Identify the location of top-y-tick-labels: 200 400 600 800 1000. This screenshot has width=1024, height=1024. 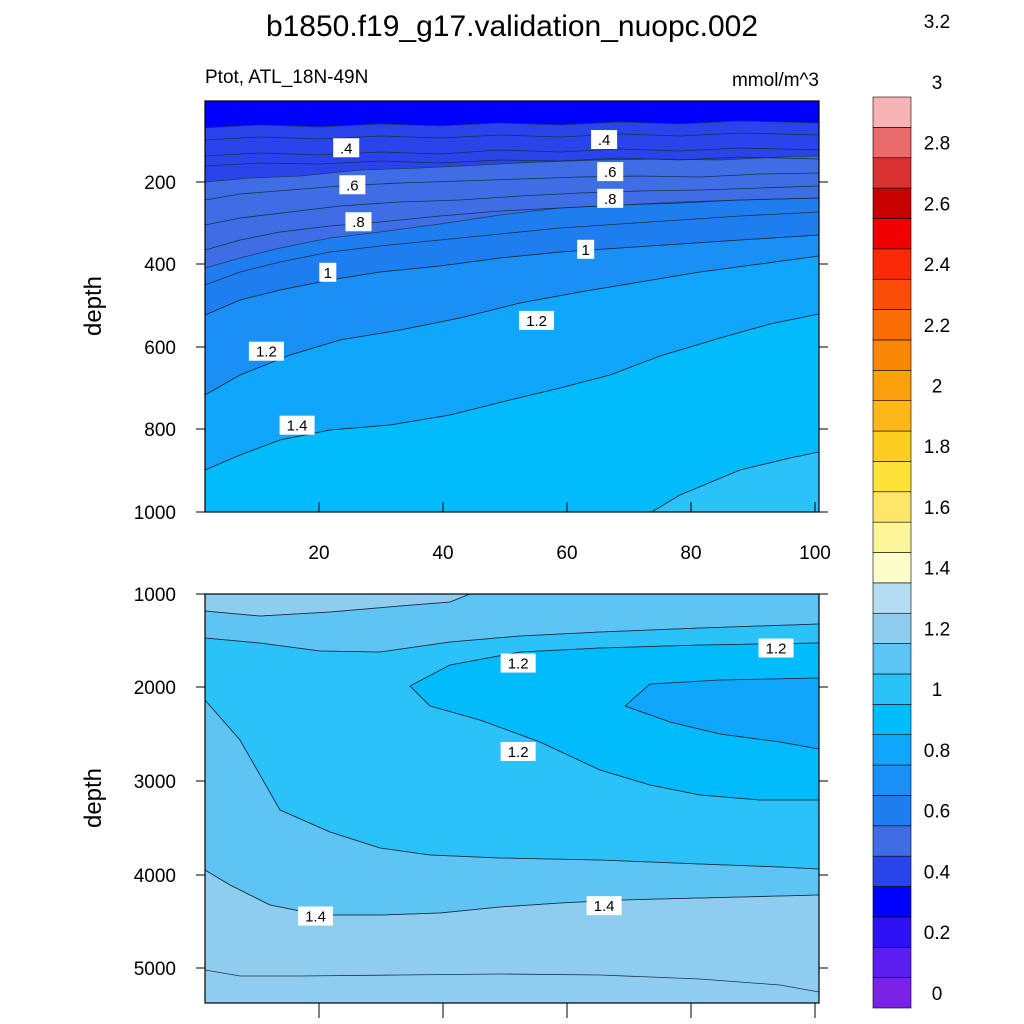
(155, 348).